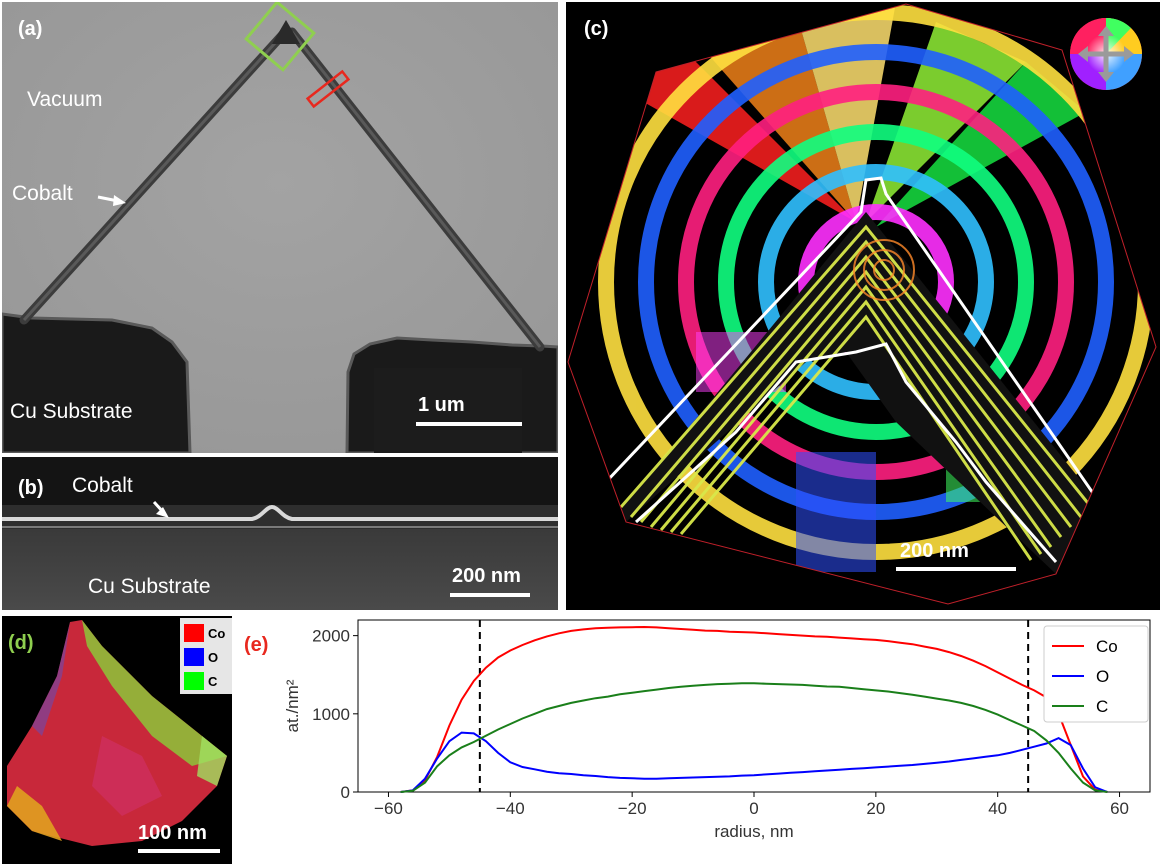 The height and width of the screenshot is (866, 1162). What do you see at coordinates (172, 833) in the screenshot?
I see `scalebar-label-d: 100 nm` at bounding box center [172, 833].